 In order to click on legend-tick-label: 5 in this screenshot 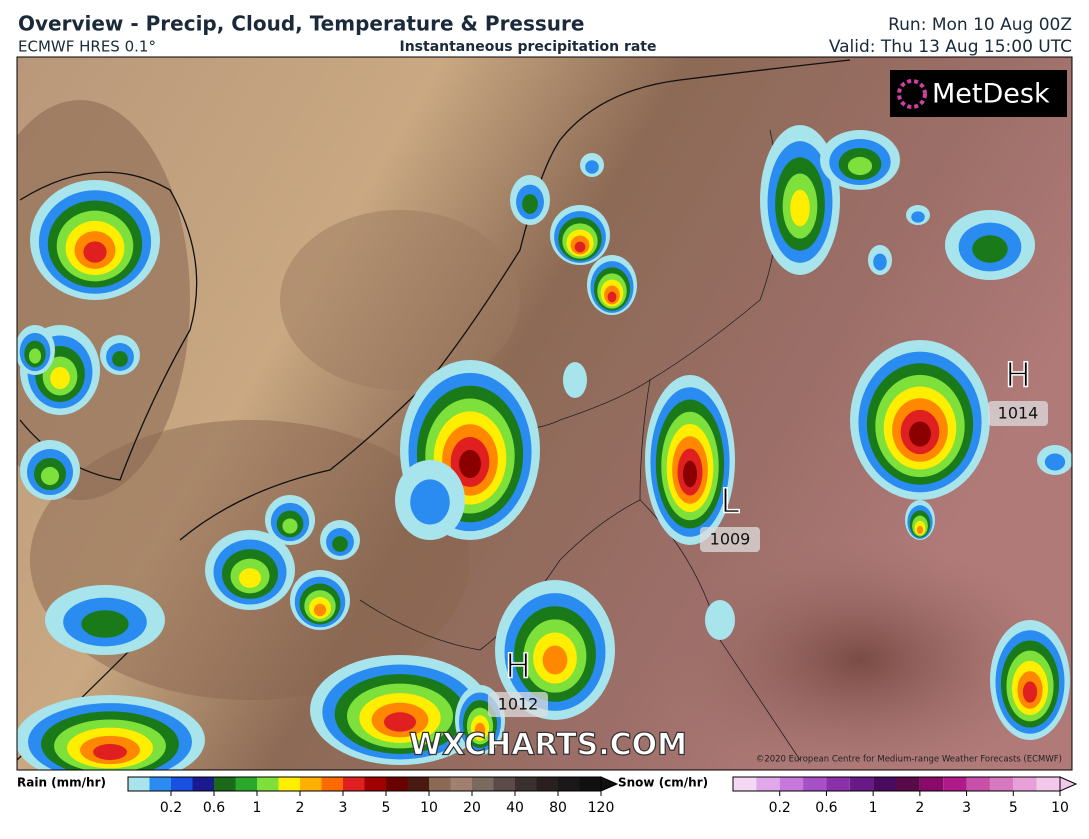, I will do `click(1013, 808)`.